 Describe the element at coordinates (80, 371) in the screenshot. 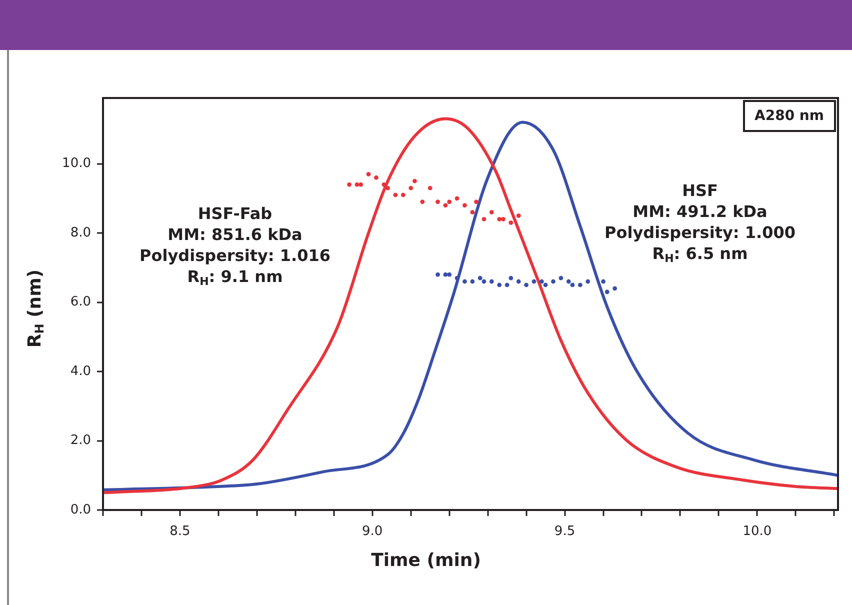

I see `y-tick-label: 4.0` at that location.